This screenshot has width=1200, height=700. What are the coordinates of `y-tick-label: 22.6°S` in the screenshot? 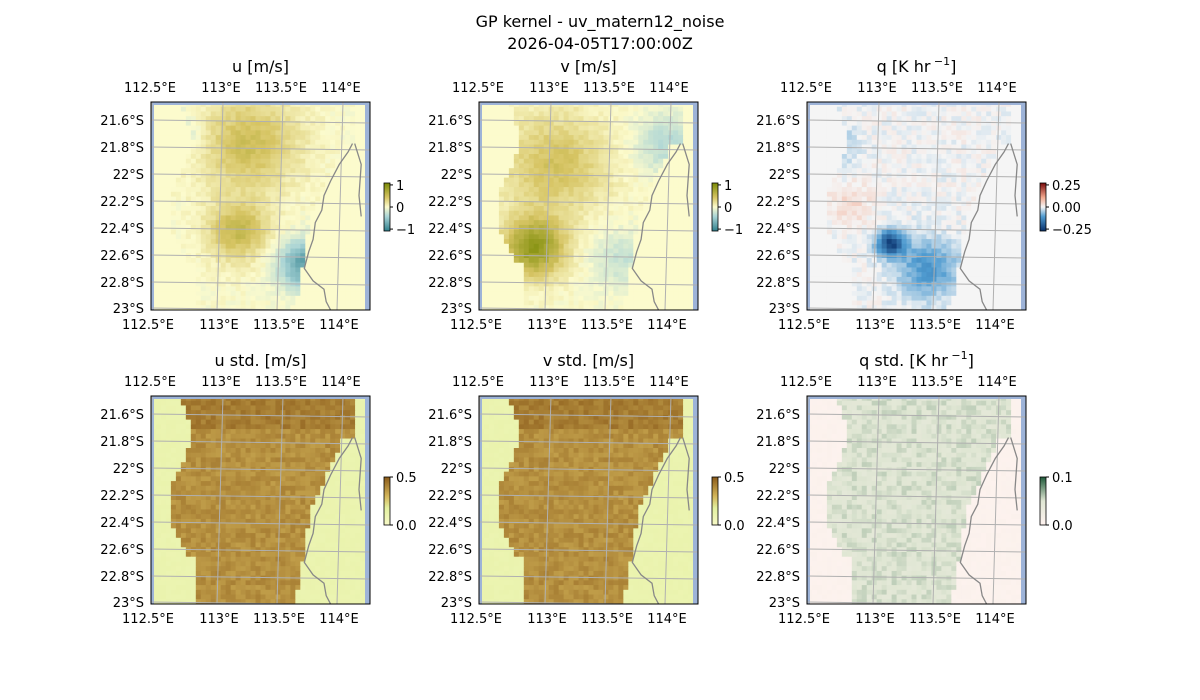 It's located at (778, 256).